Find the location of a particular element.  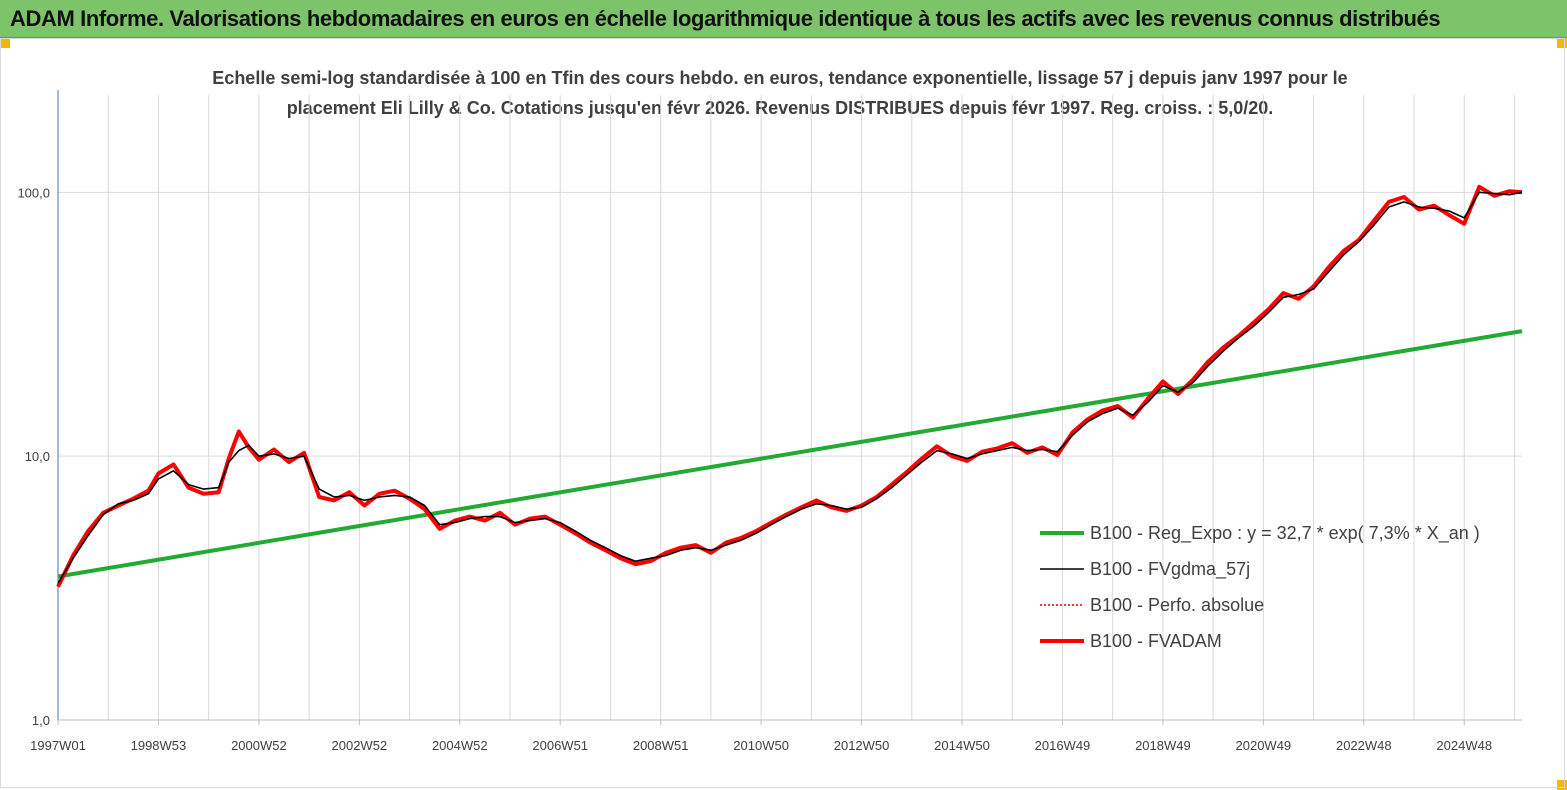

x-tick-label: 2024W48 is located at coordinates (1464, 745).